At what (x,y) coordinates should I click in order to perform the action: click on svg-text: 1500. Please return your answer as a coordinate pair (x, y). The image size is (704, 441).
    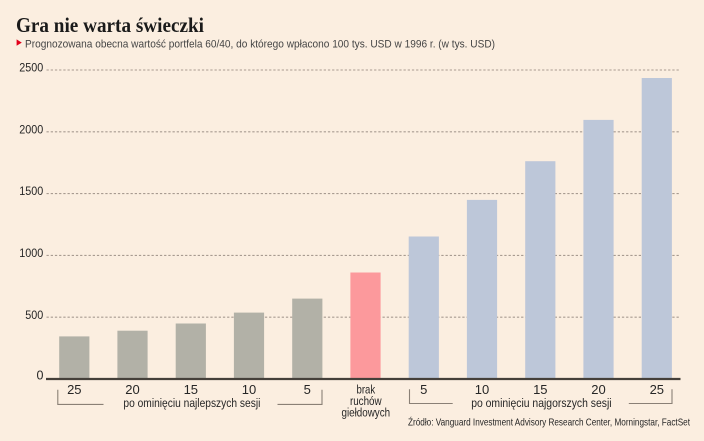
    Looking at the image, I should click on (31, 191).